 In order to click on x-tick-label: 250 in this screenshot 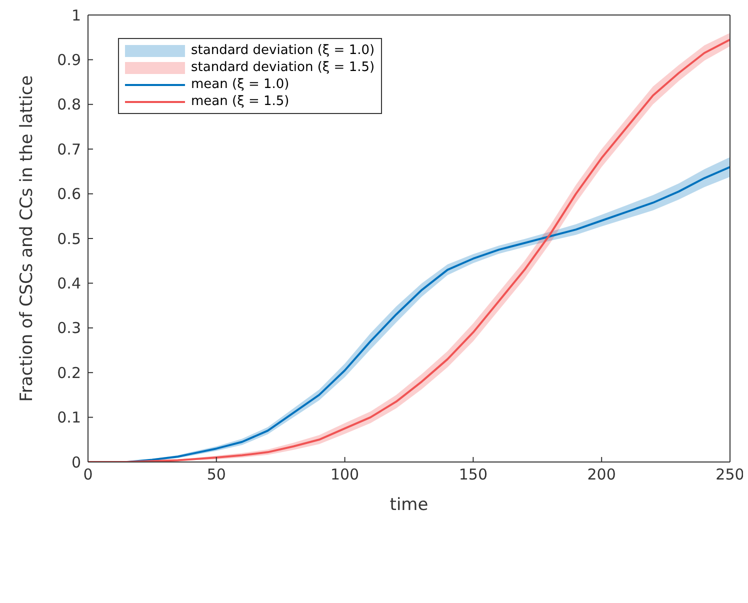, I will do `click(730, 475)`.